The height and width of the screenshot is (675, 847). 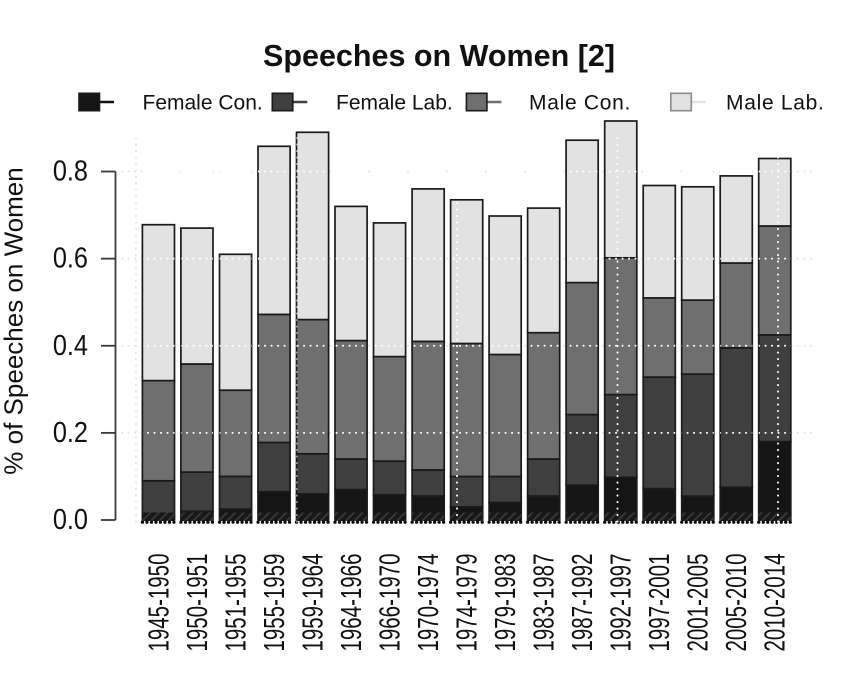 What do you see at coordinates (70, 258) in the screenshot?
I see `svg-text: 0.6` at bounding box center [70, 258].